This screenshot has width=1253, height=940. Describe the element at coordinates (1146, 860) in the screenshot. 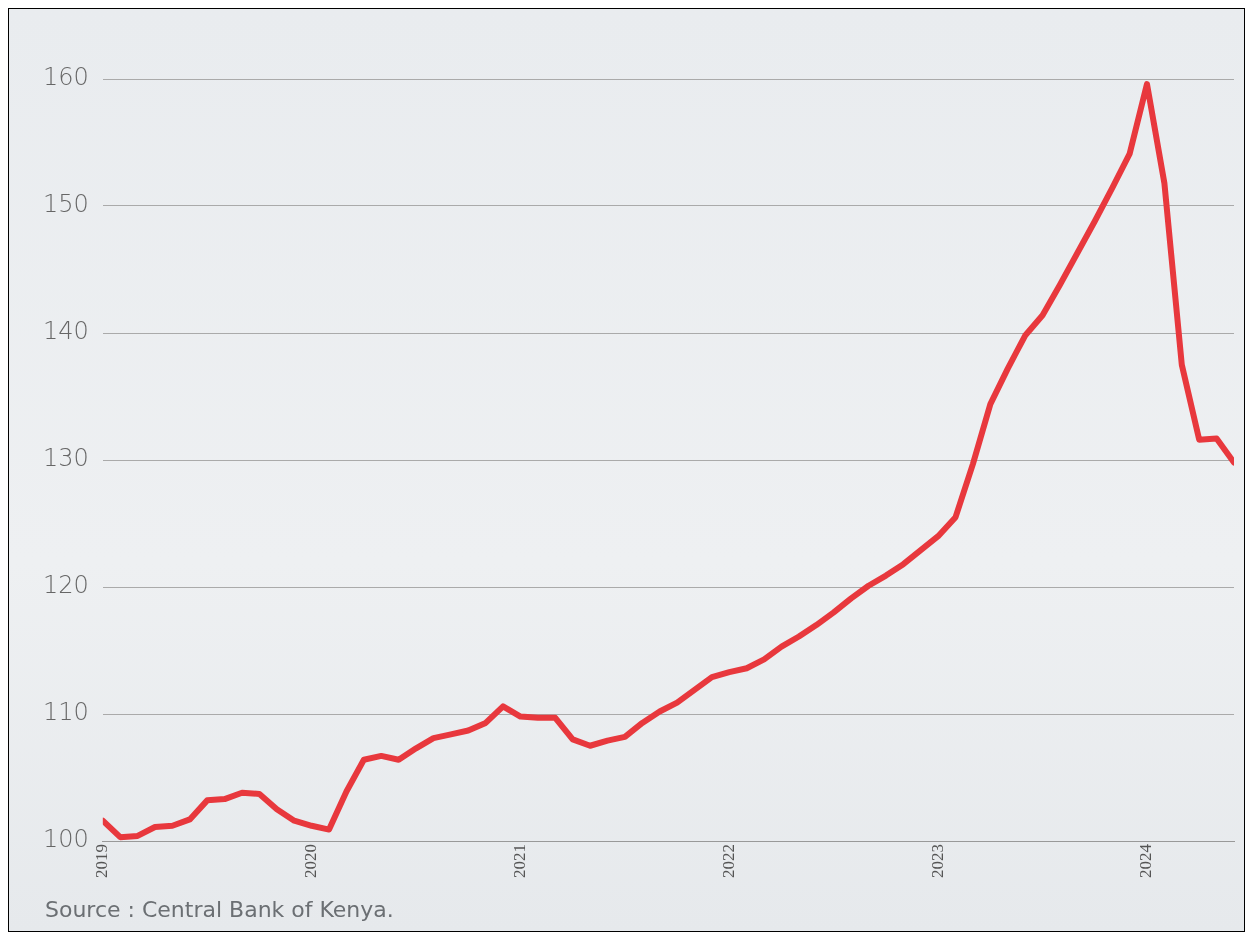

I see `x-tick-label: 2024` at that location.